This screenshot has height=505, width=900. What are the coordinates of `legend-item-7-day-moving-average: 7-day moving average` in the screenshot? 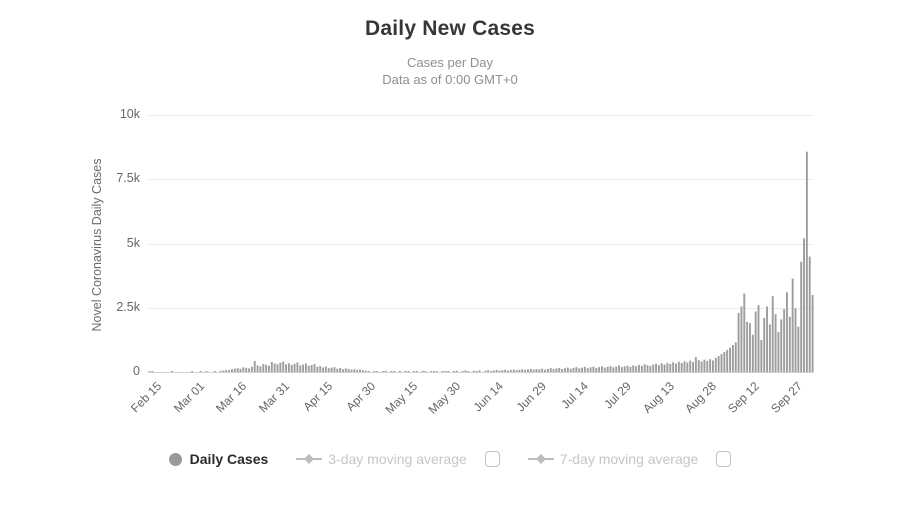 It's located at (629, 459).